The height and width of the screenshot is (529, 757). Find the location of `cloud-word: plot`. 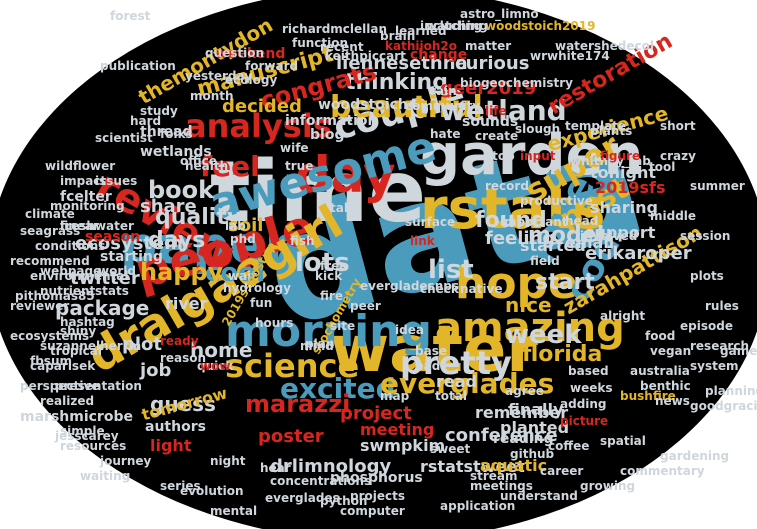

cloud-word: plot is located at coordinates (142, 344).